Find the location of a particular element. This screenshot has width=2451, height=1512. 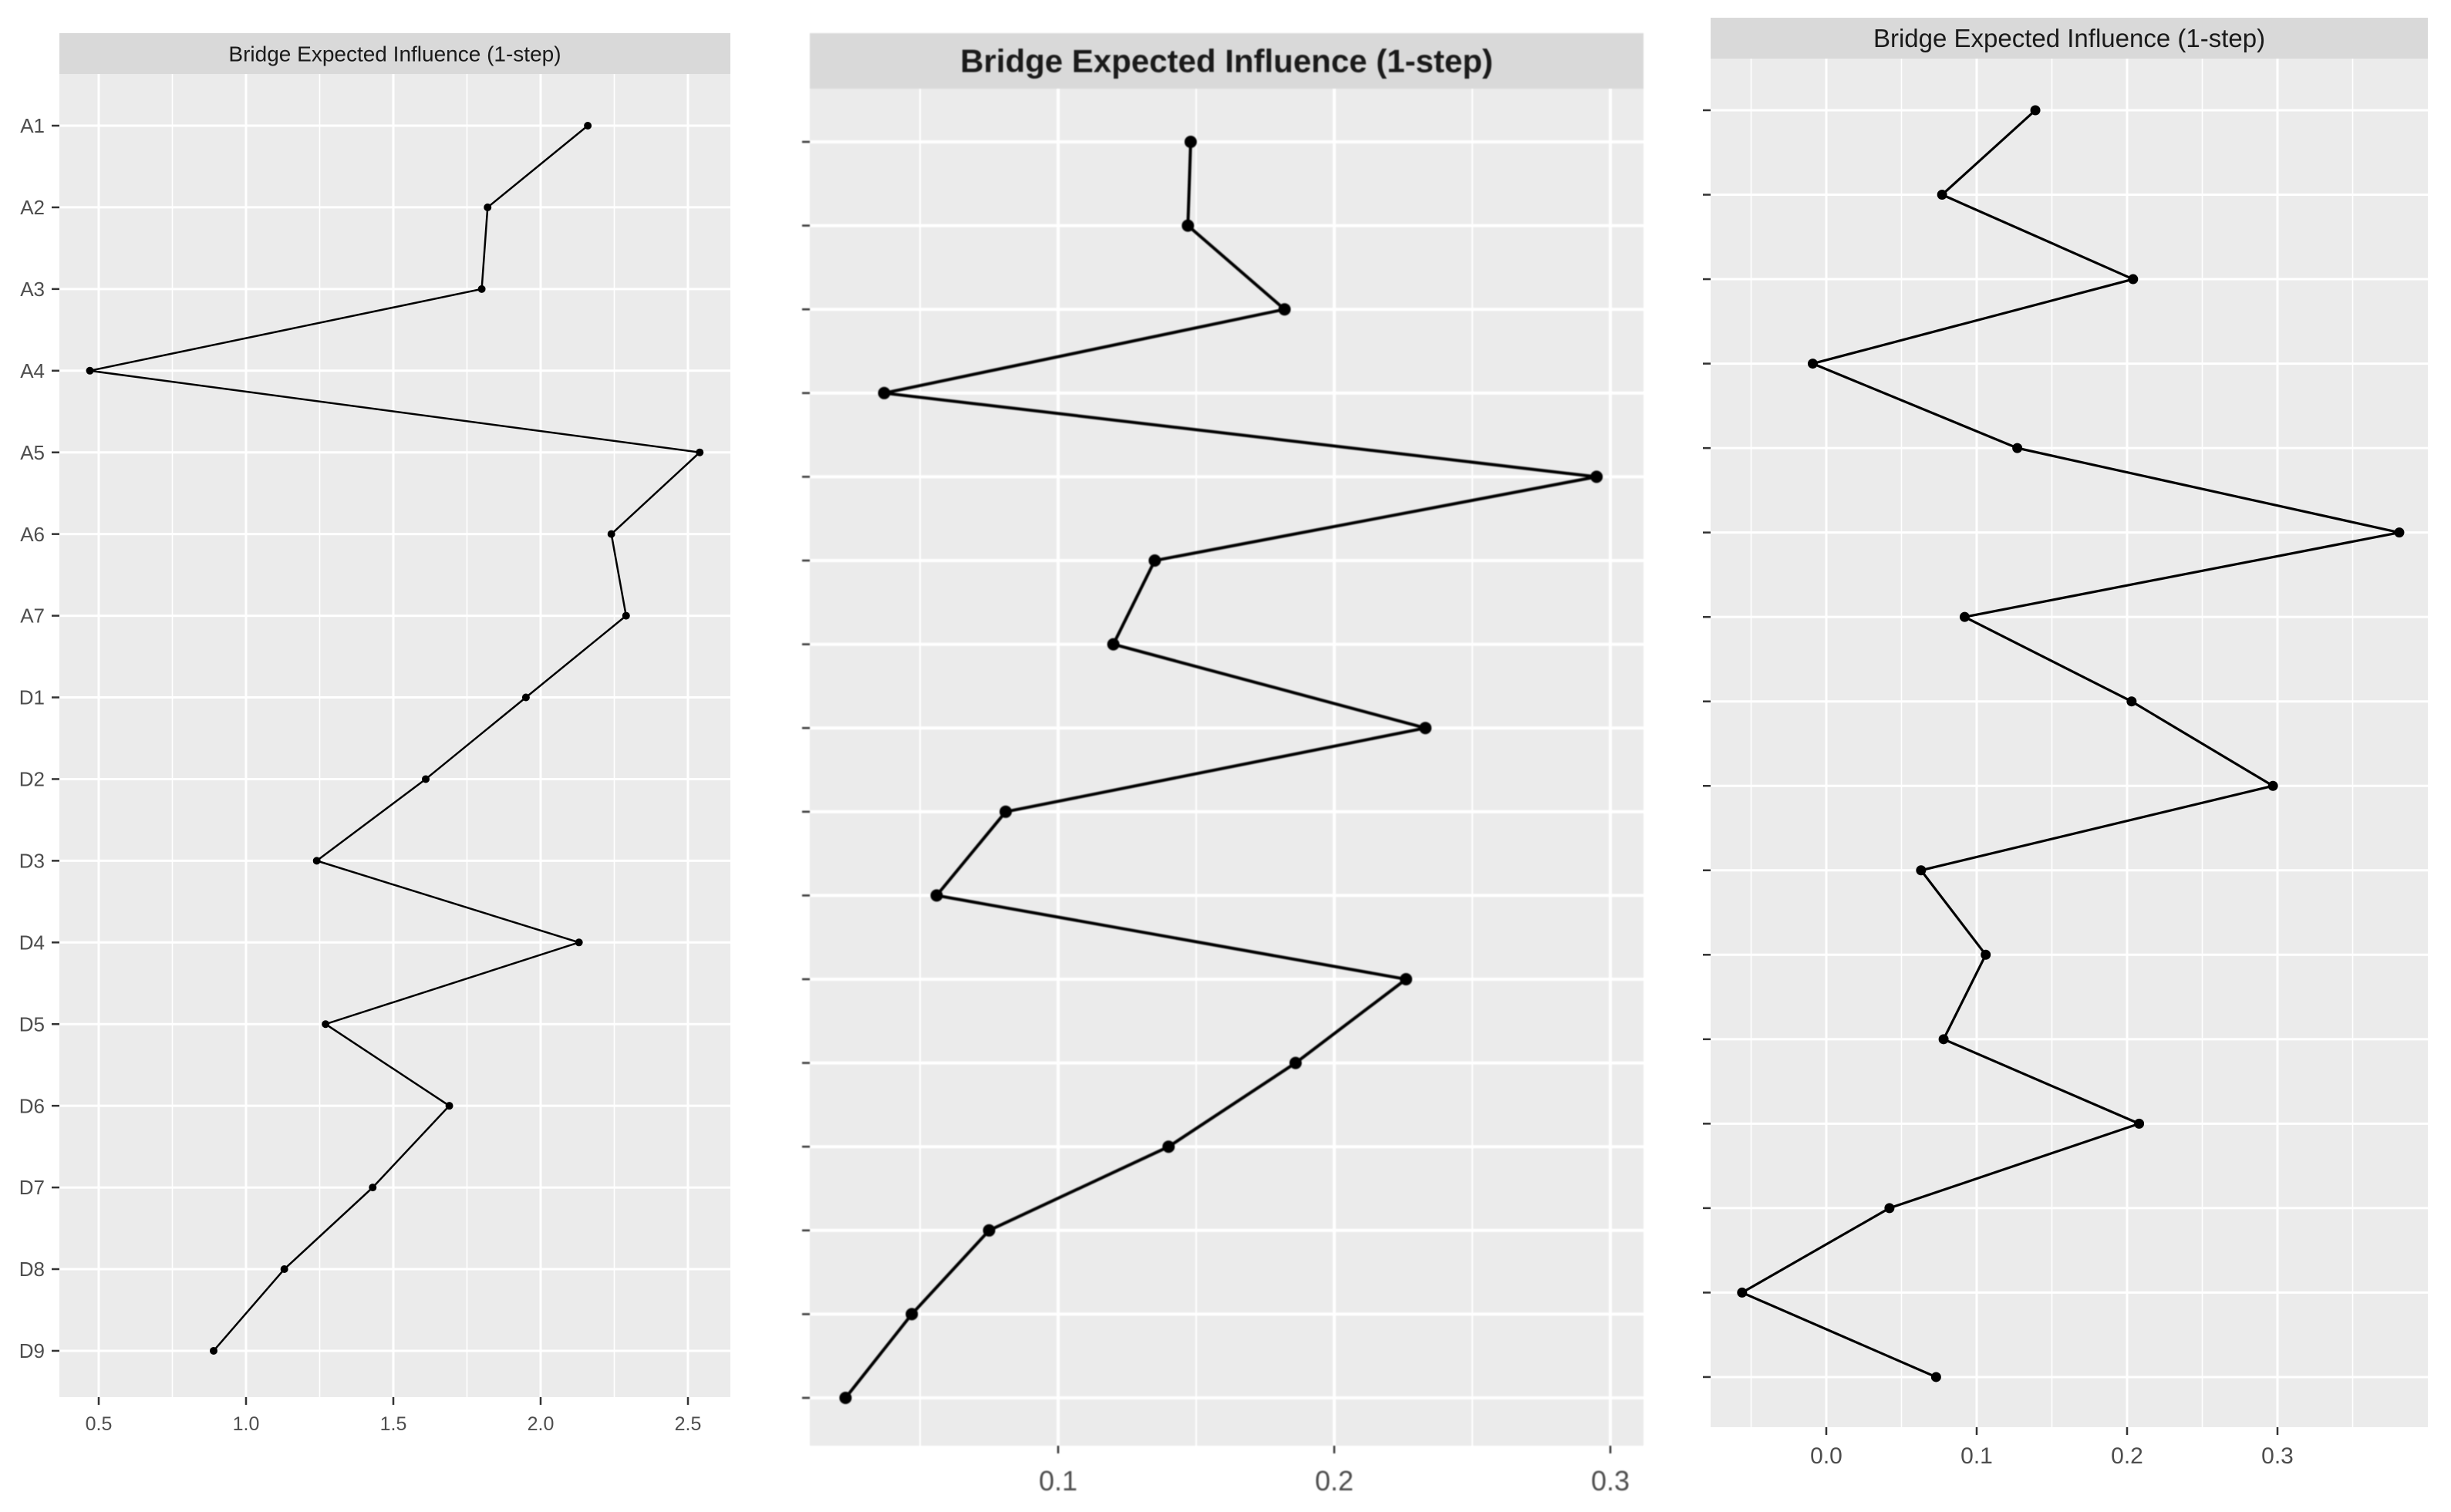

x-axis-label: 2.5 is located at coordinates (688, 1424).